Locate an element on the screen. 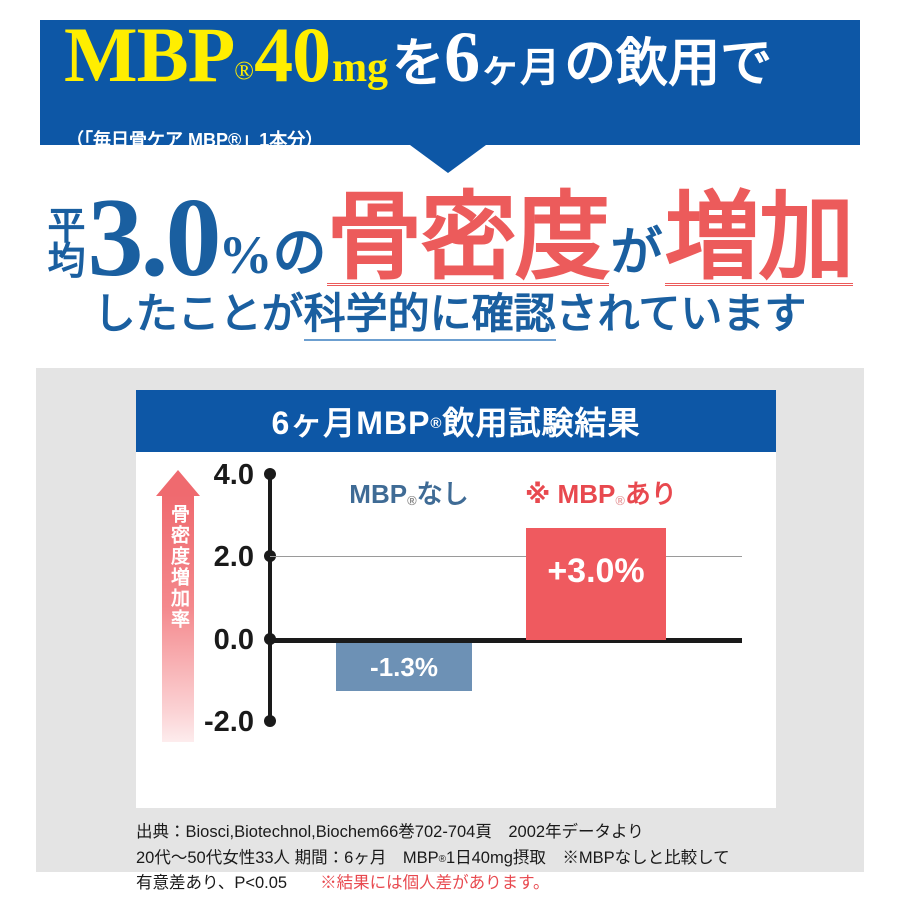 This screenshot has height=900, width=900. footnote-registered-icon: ® is located at coordinates (442, 859).